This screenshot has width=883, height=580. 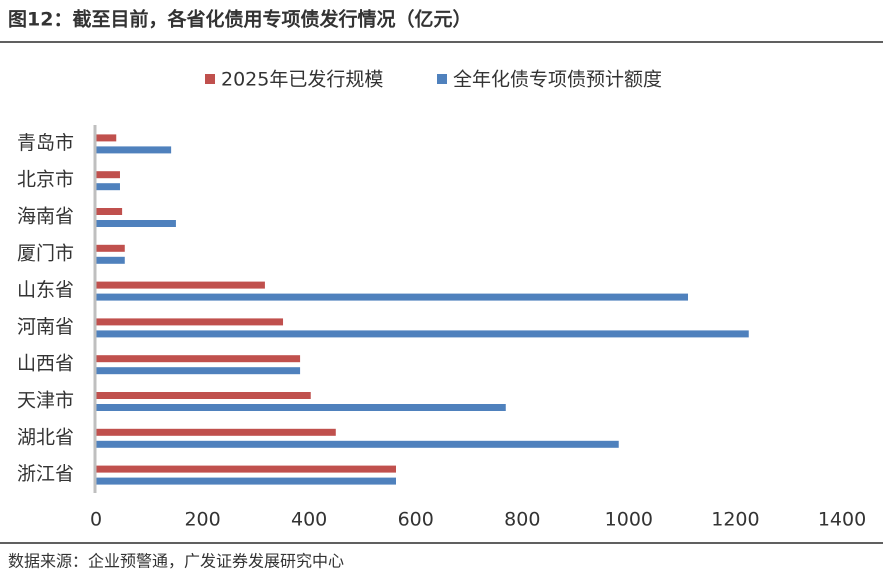 I want to click on x-tick-label: 1200, so click(x=735, y=520).